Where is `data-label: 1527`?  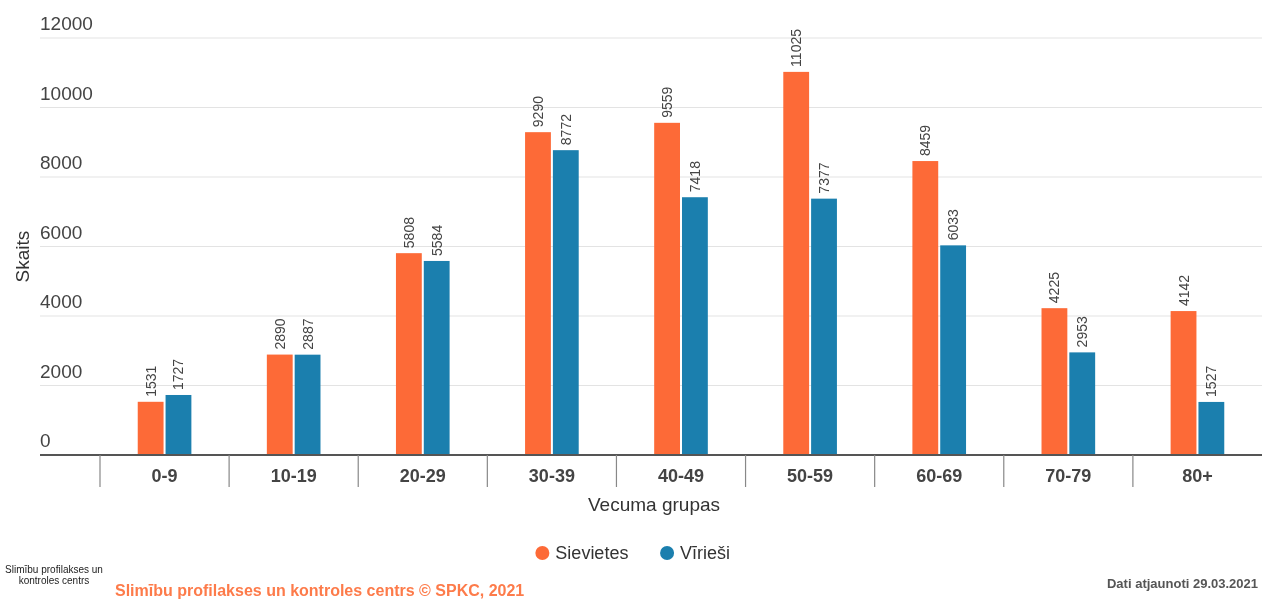
data-label: 1527 is located at coordinates (1211, 381).